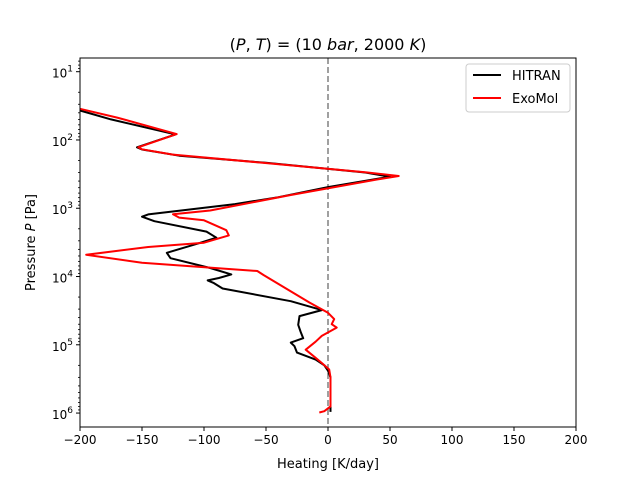  Describe the element at coordinates (80, 440) in the screenshot. I see `x-tick-label: −200` at that location.